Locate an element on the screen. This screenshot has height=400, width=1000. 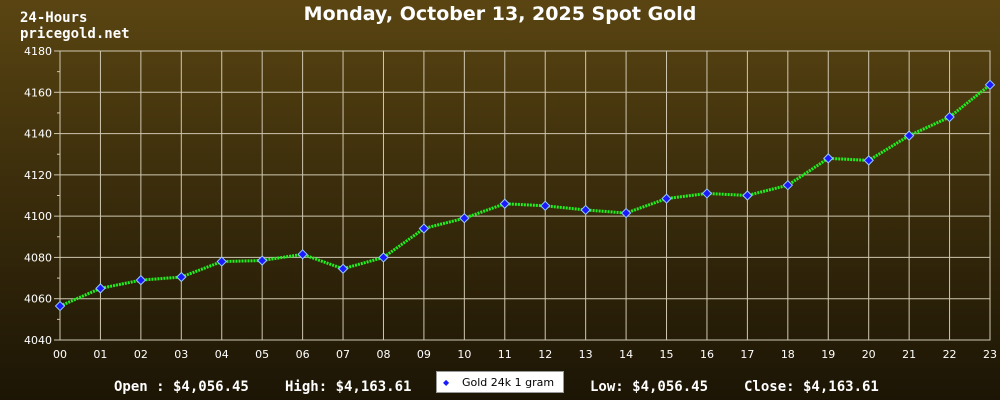
y-tick-label: 4120 is located at coordinates (38, 175).